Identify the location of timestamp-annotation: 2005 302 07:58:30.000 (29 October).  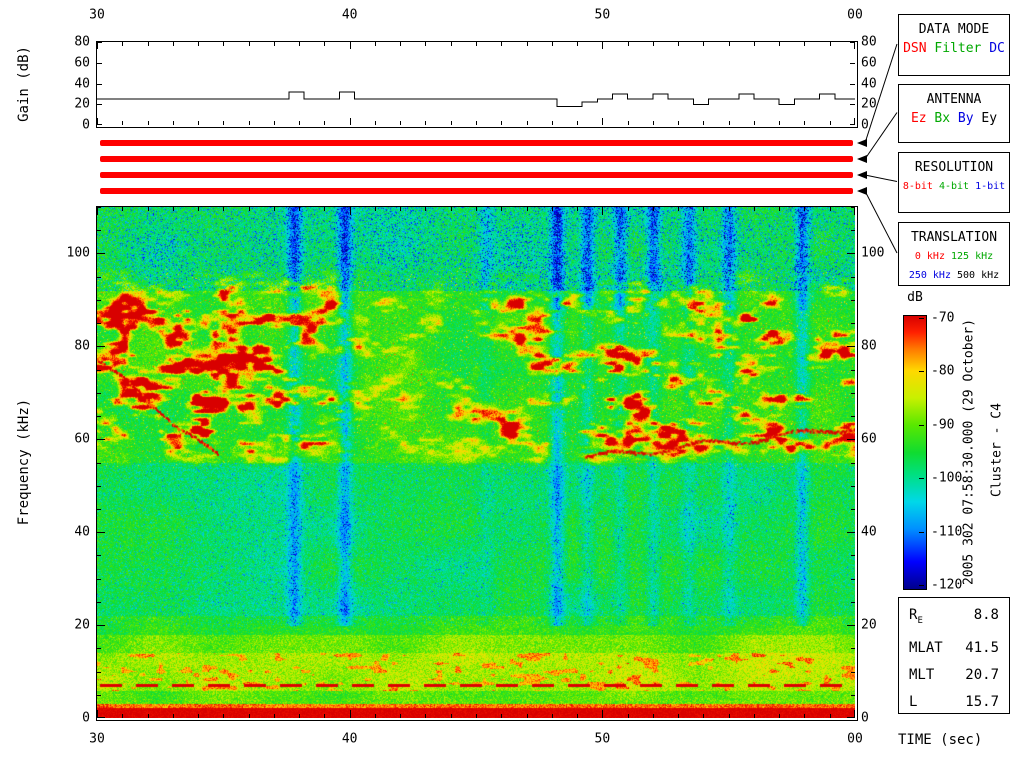
(969, 452).